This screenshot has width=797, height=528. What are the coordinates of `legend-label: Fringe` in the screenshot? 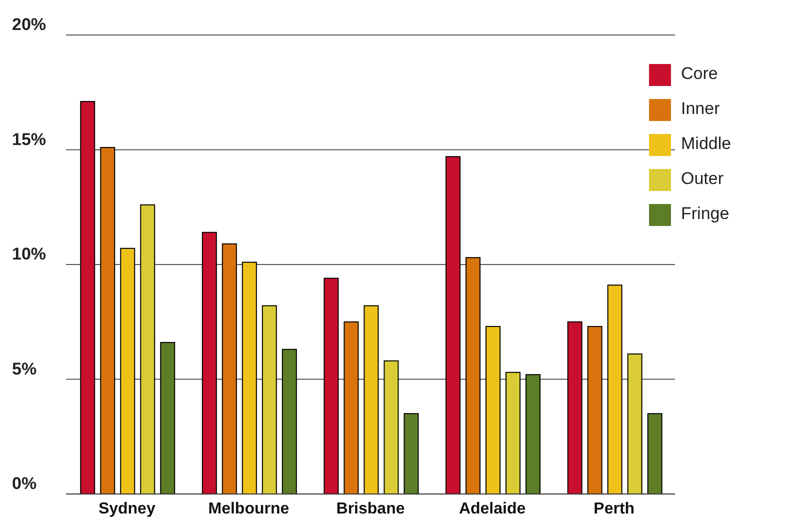 It's located at (705, 213).